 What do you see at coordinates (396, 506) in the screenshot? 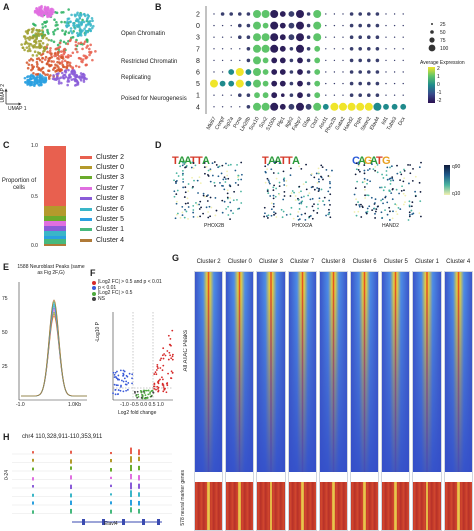
I see `heat-low-mid-layer` at bounding box center [396, 506].